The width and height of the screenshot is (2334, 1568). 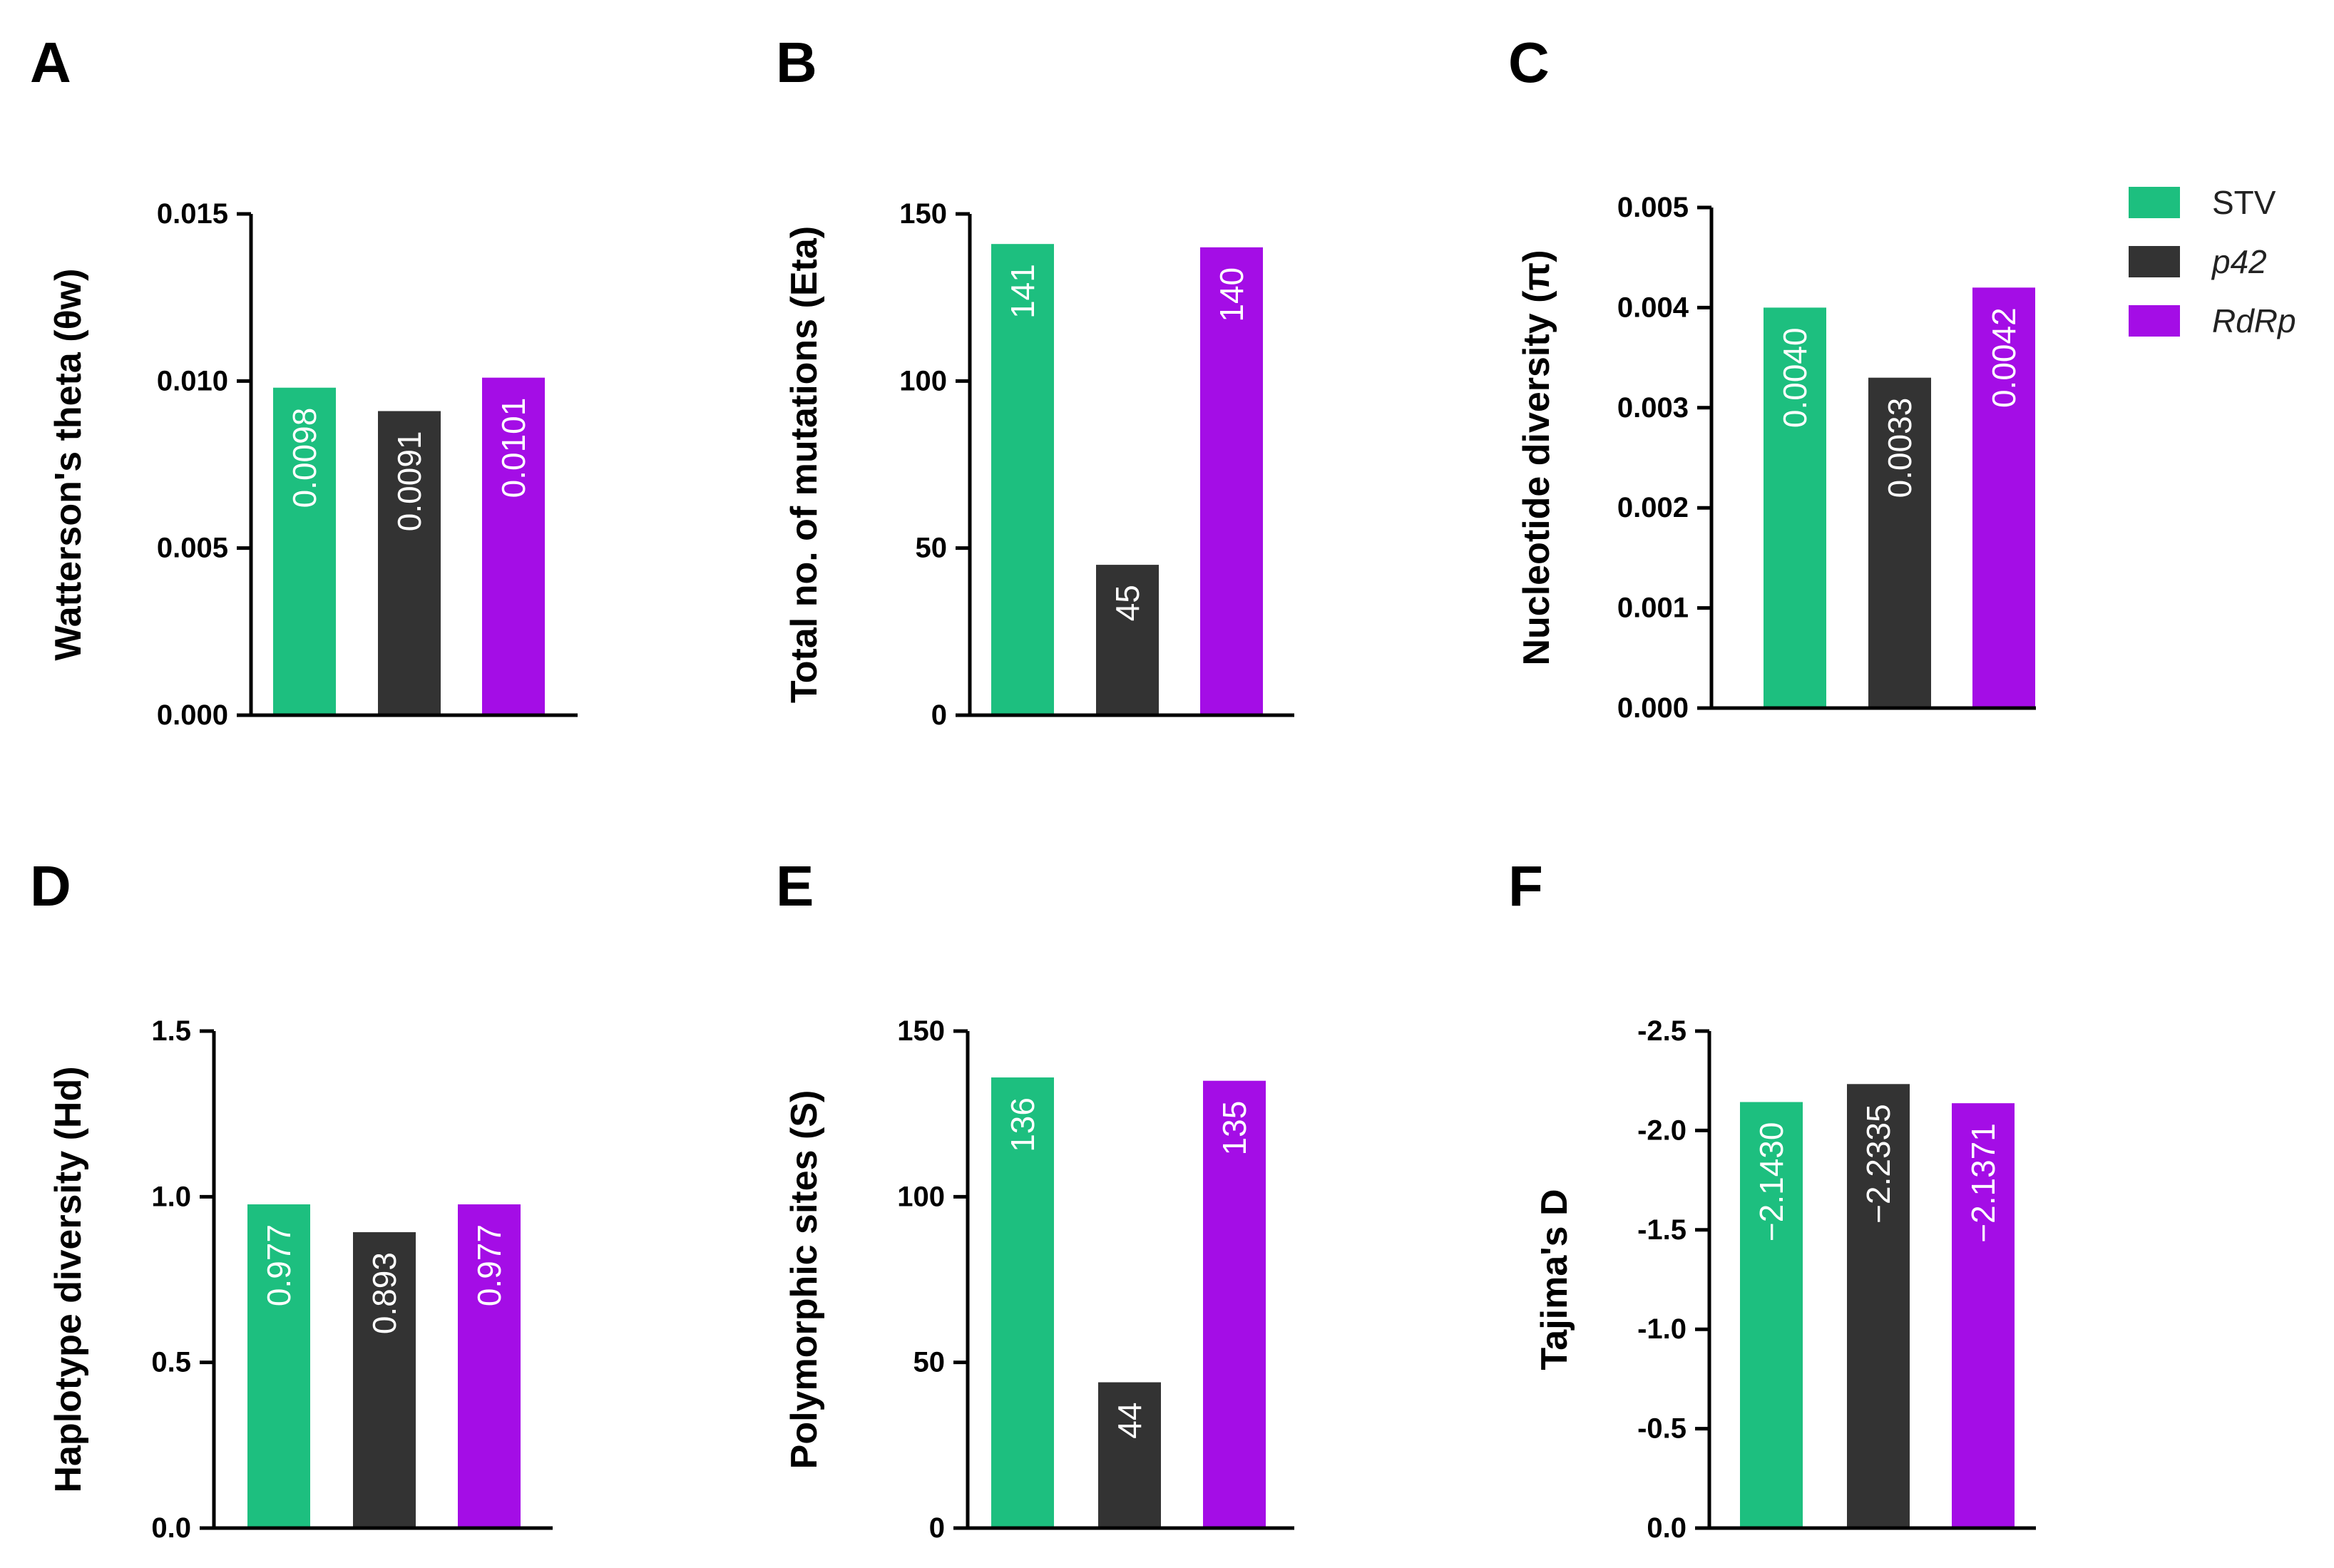 What do you see at coordinates (1661, 1230) in the screenshot?
I see `y-tick-label: -1.5` at bounding box center [1661, 1230].